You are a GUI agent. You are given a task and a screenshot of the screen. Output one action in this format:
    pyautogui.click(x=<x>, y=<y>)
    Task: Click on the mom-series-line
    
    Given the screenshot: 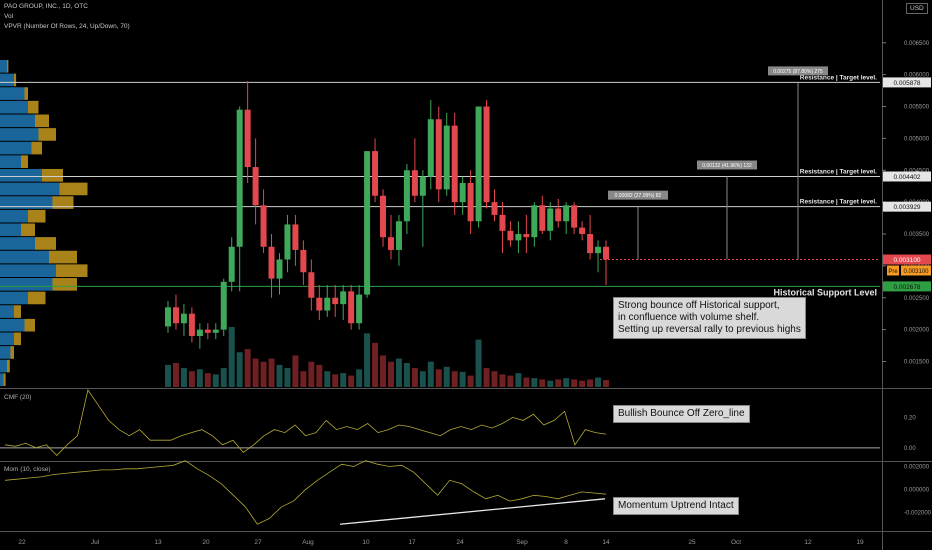 What is the action you would take?
    pyautogui.click(x=305, y=492)
    